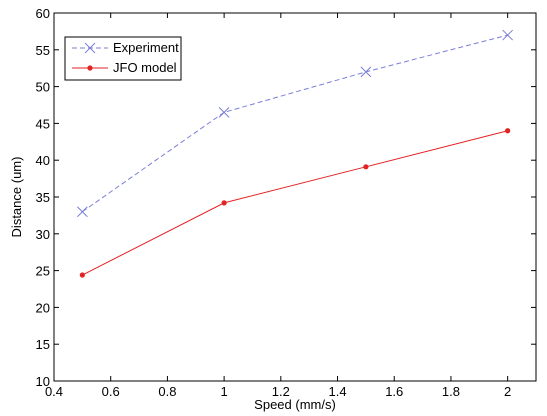 Image resolution: width=547 pixels, height=416 pixels. What do you see at coordinates (507, 391) in the screenshot?
I see `x-tick-label: 2` at bounding box center [507, 391].